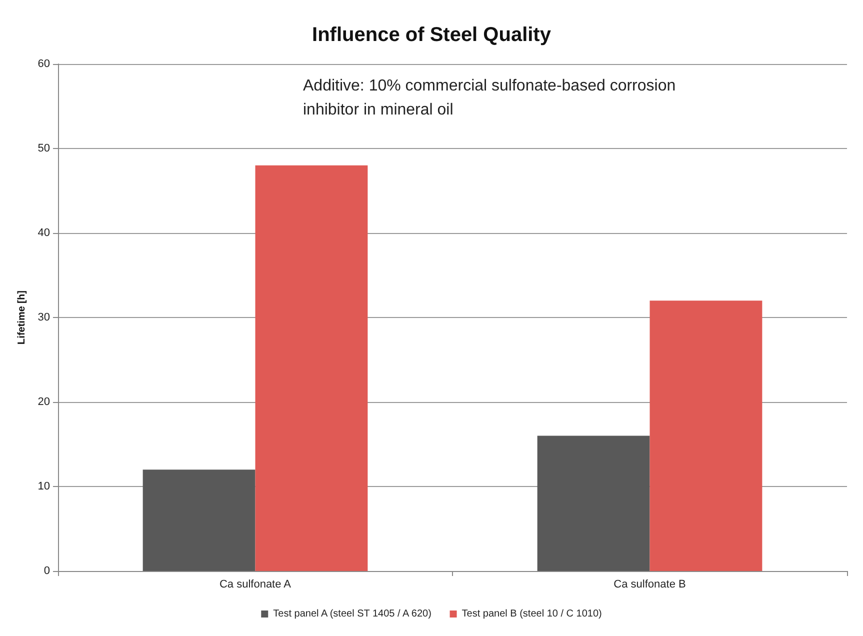 The width and height of the screenshot is (863, 636). Describe the element at coordinates (44, 486) in the screenshot. I see `y-tick-label: 10` at that location.